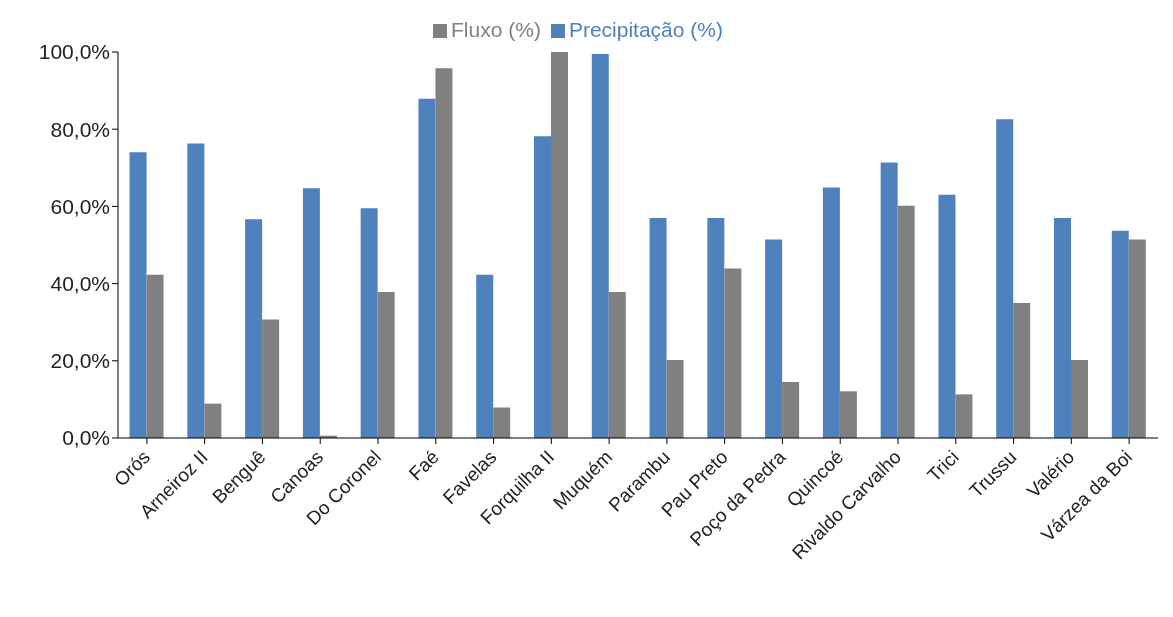  I want to click on x-tick-label: Trici, so click(943, 466).